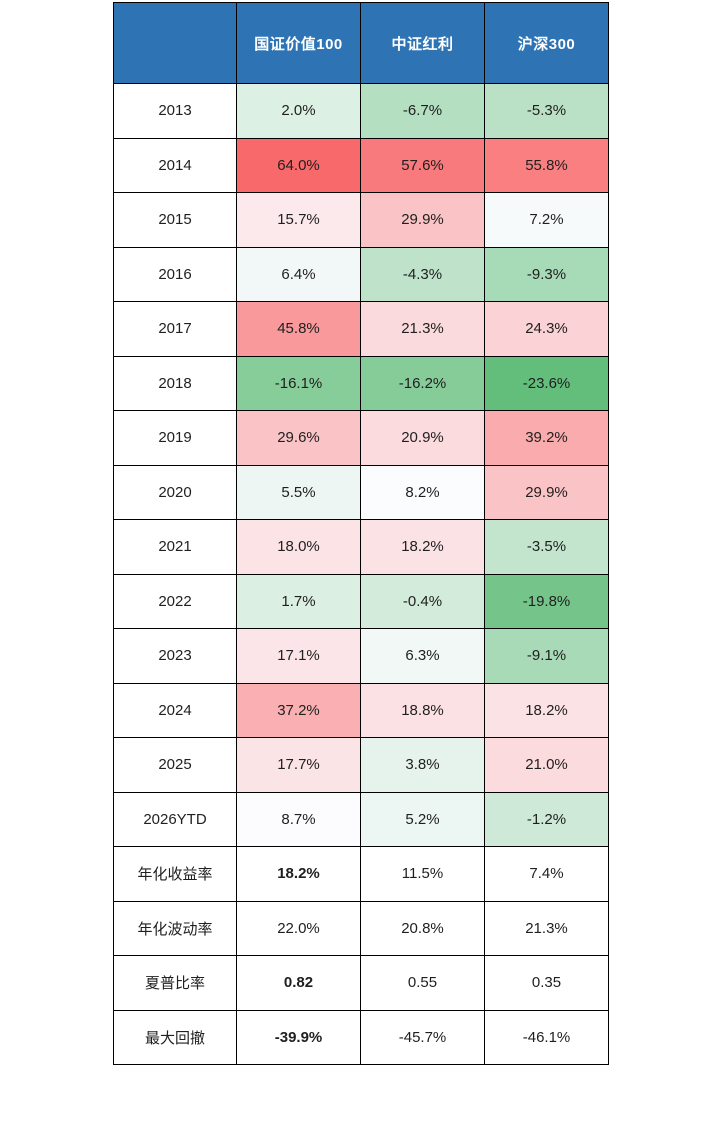 This screenshot has width=720, height=1125. What do you see at coordinates (175, 329) in the screenshot?
I see `row-label-cell: 2017` at bounding box center [175, 329].